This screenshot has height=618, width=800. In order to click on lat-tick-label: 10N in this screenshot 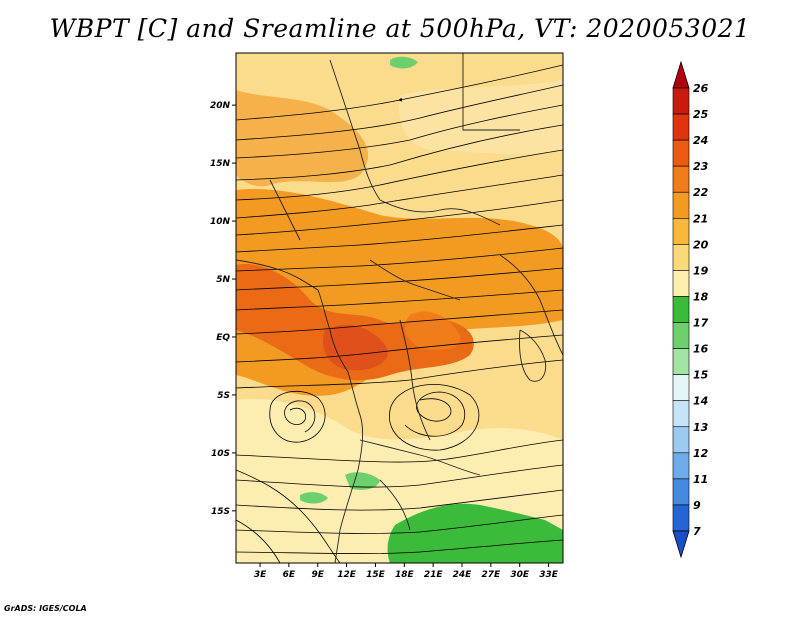, I will do `click(220, 222)`.